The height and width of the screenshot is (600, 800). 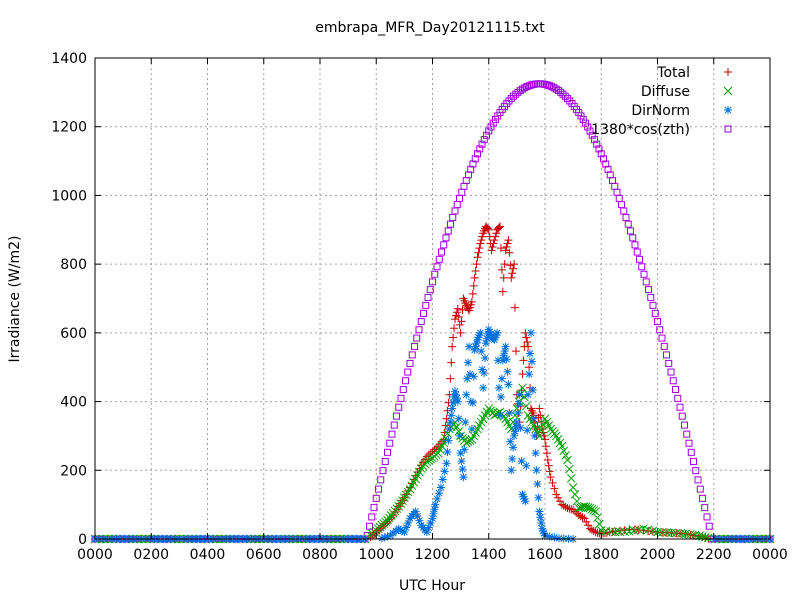 What do you see at coordinates (73, 265) in the screenshot?
I see `y-tick-label: 800` at bounding box center [73, 265].